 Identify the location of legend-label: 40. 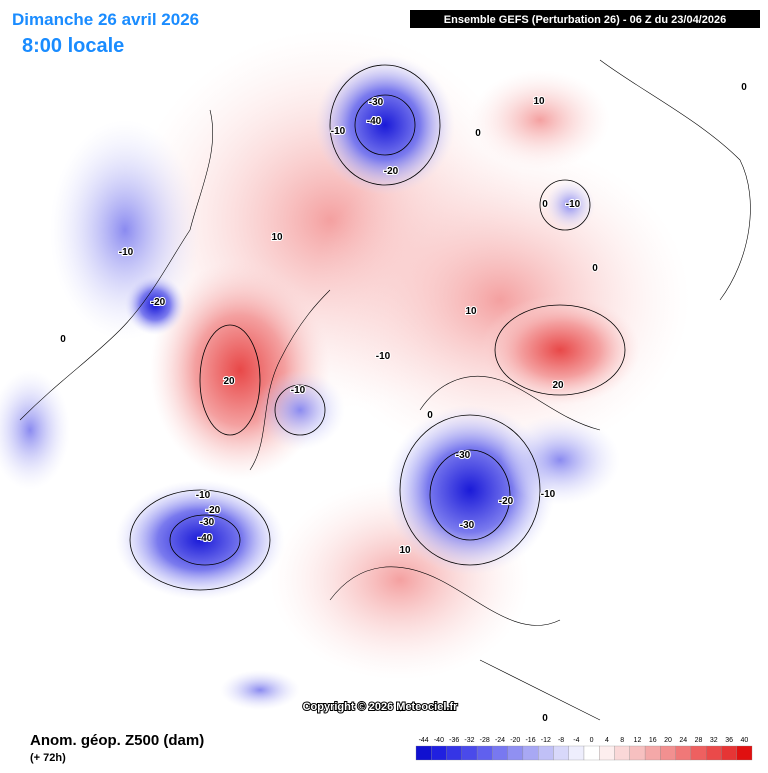
(744, 740).